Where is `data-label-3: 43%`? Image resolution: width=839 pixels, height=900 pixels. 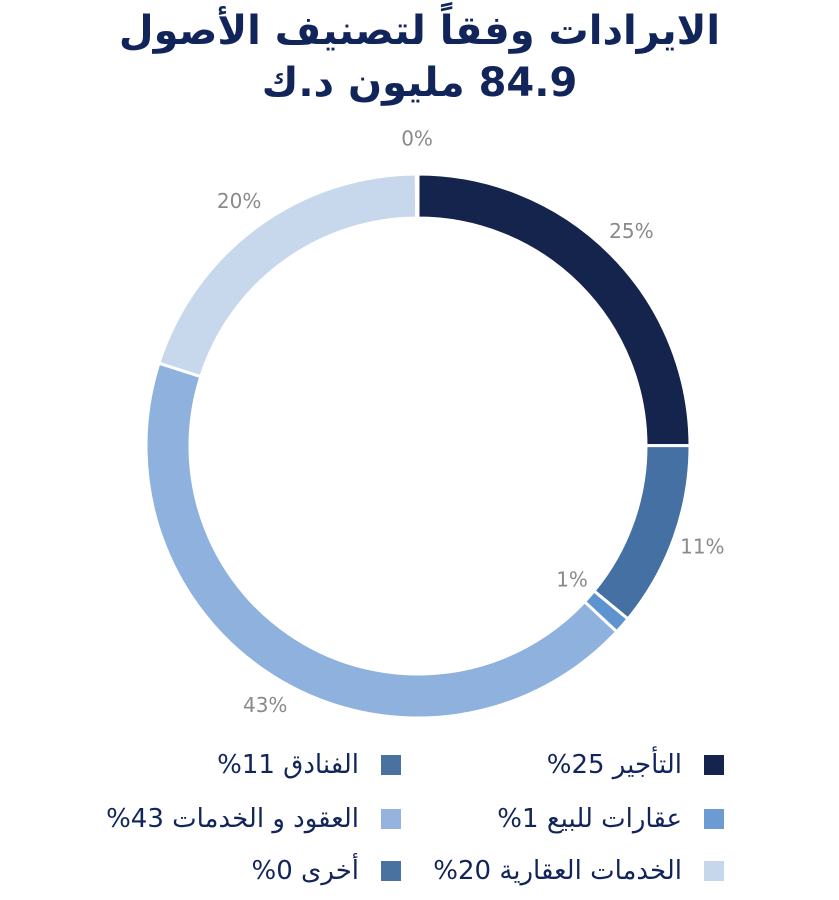 data-label-3: 43% is located at coordinates (265, 705).